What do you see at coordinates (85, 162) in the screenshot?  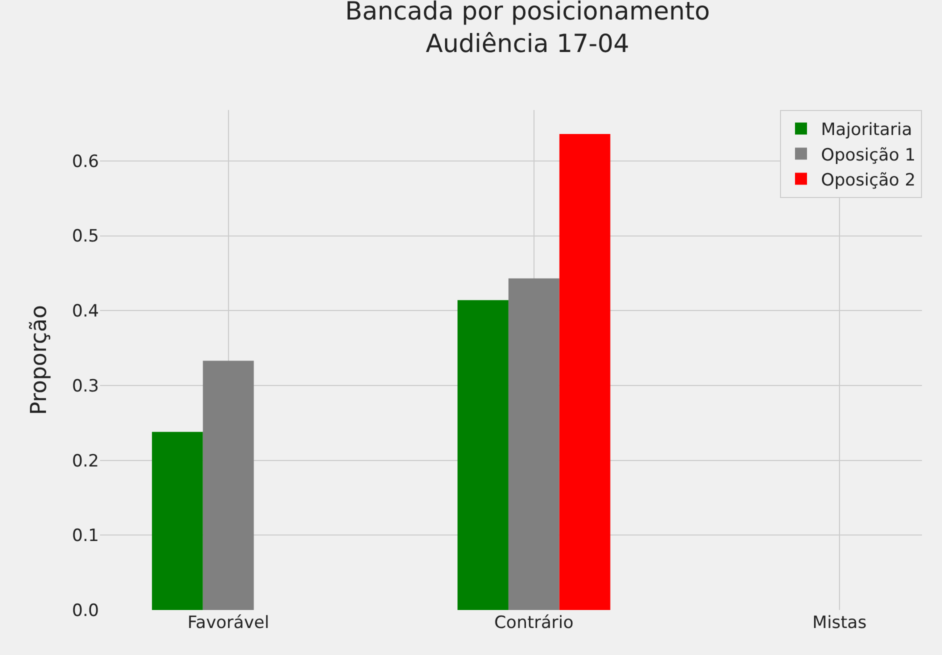 I see `y-tick-label: 0.6` at bounding box center [85, 162].